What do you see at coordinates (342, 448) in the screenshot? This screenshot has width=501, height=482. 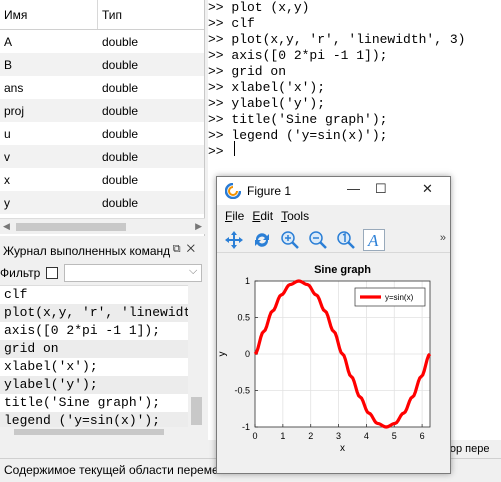 I see `x-axis-label: x` at bounding box center [342, 448].